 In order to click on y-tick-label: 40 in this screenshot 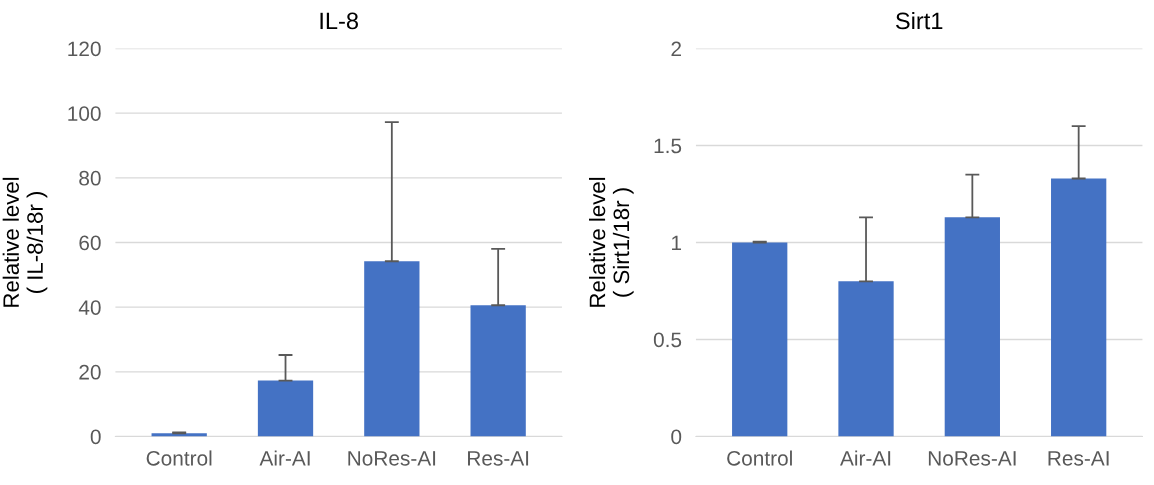, I will do `click(89, 307)`.